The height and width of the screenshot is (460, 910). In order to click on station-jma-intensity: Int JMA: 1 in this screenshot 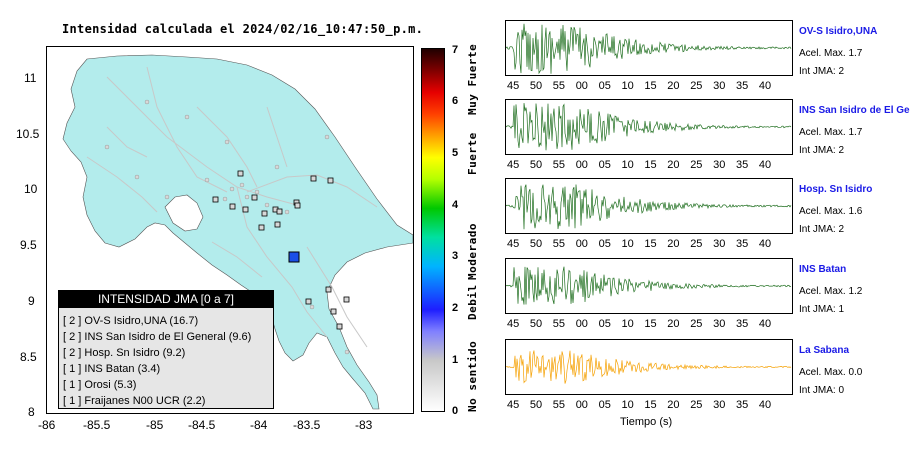, I will do `click(822, 309)`.